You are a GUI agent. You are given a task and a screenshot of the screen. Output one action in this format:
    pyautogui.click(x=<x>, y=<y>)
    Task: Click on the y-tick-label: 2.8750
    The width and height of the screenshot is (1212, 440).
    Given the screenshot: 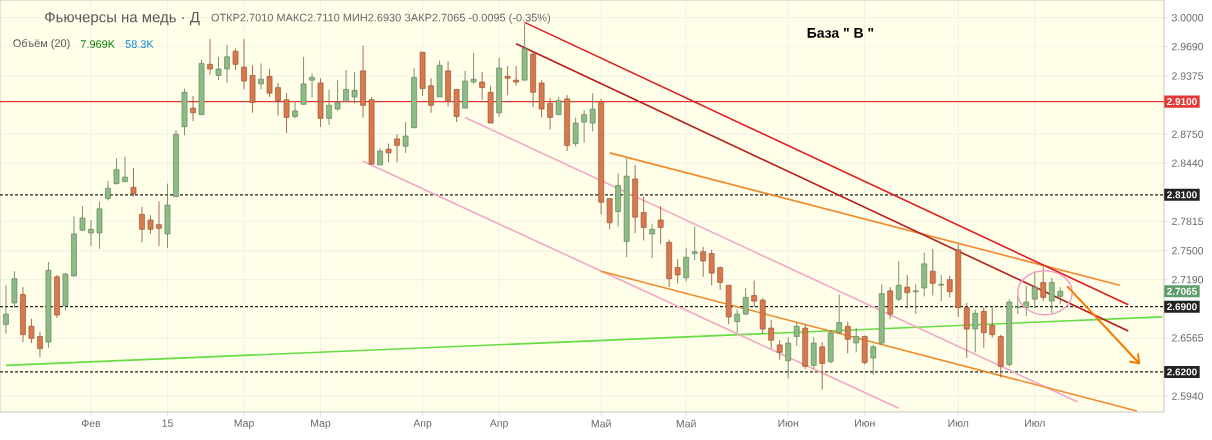 What is the action you would take?
    pyautogui.click(x=1188, y=134)
    